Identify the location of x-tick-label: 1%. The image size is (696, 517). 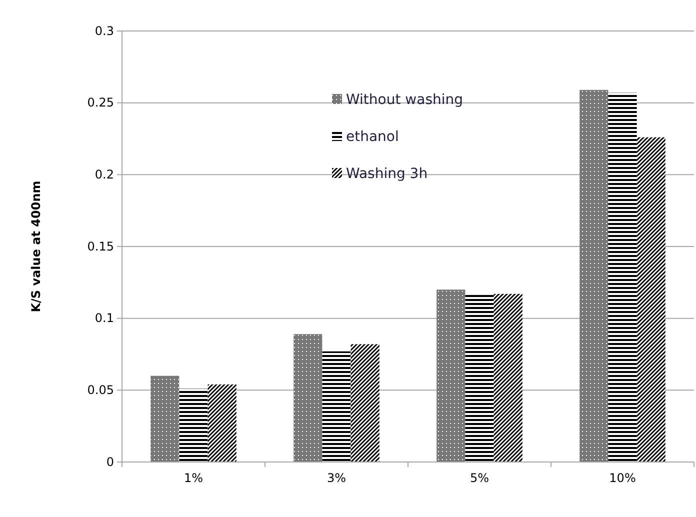
(194, 477).